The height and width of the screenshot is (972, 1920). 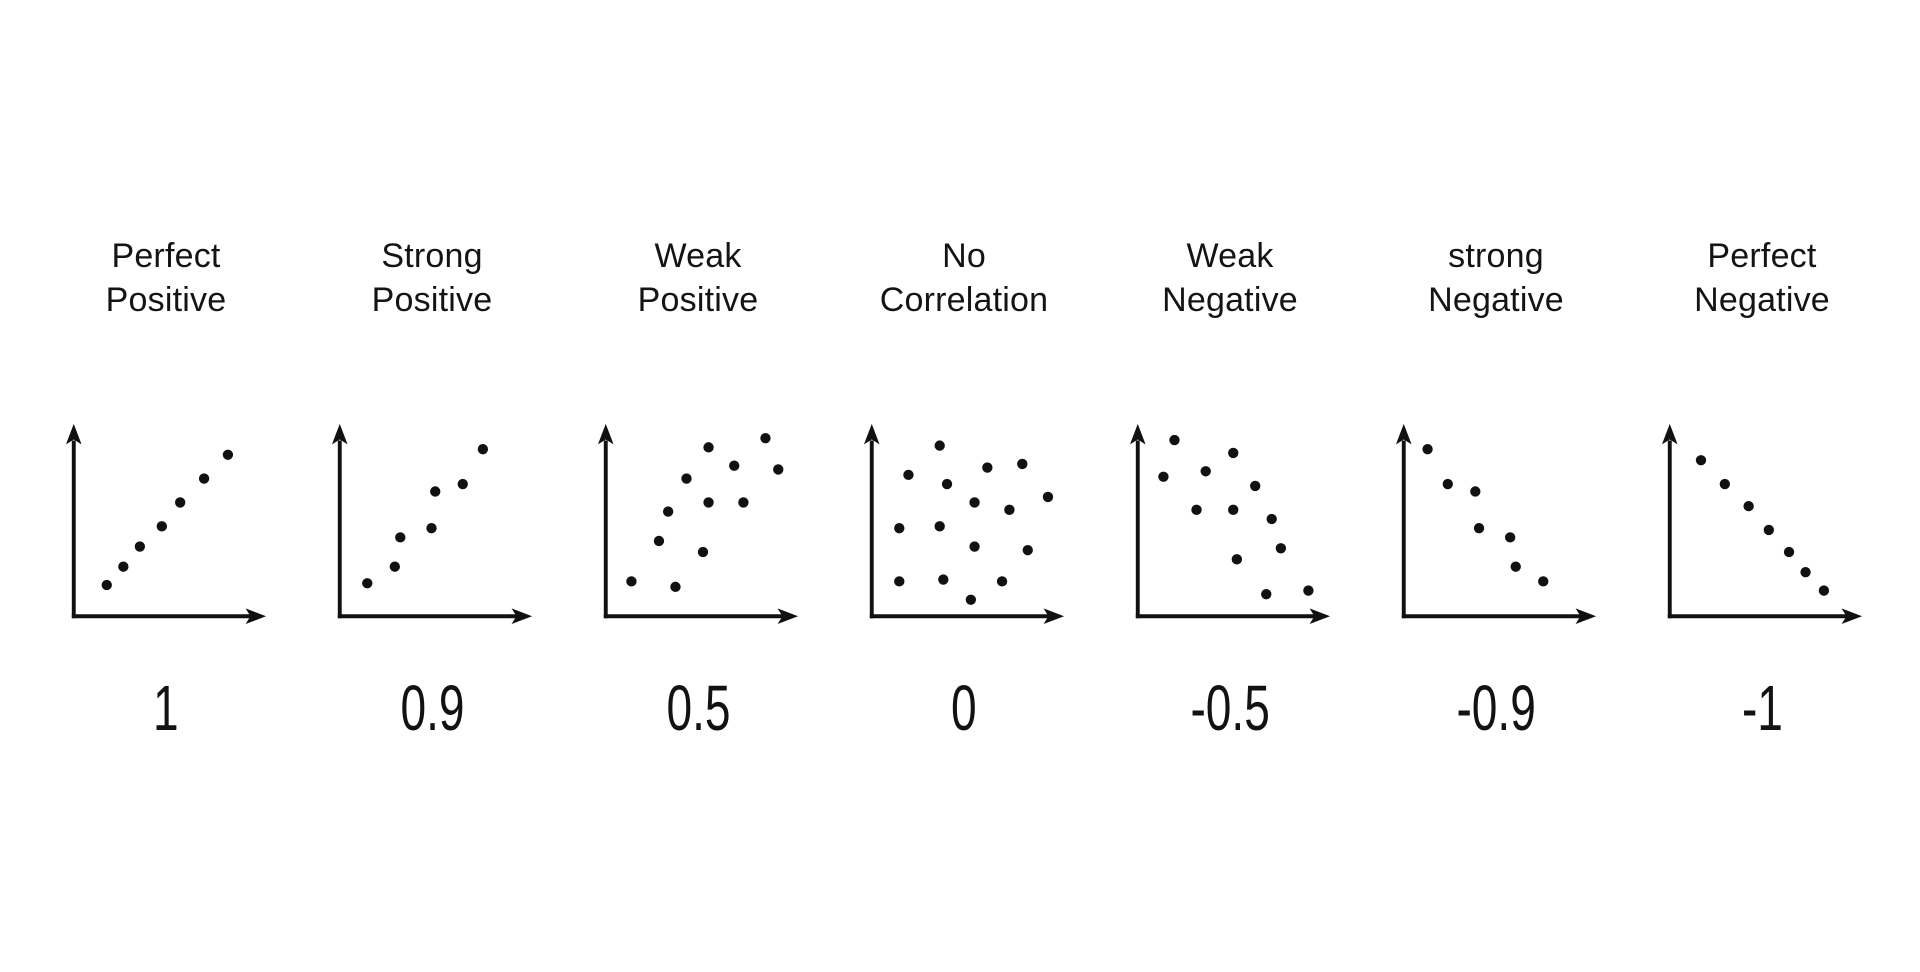 What do you see at coordinates (964, 300) in the screenshot?
I see `panel-title-line2: Correlation` at bounding box center [964, 300].